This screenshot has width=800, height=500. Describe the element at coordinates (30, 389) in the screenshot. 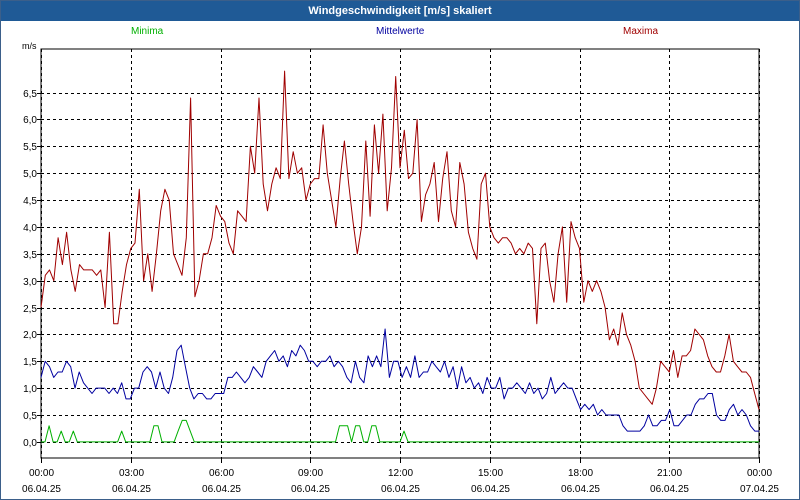

I see `y-tick-label: 1,0` at that location.